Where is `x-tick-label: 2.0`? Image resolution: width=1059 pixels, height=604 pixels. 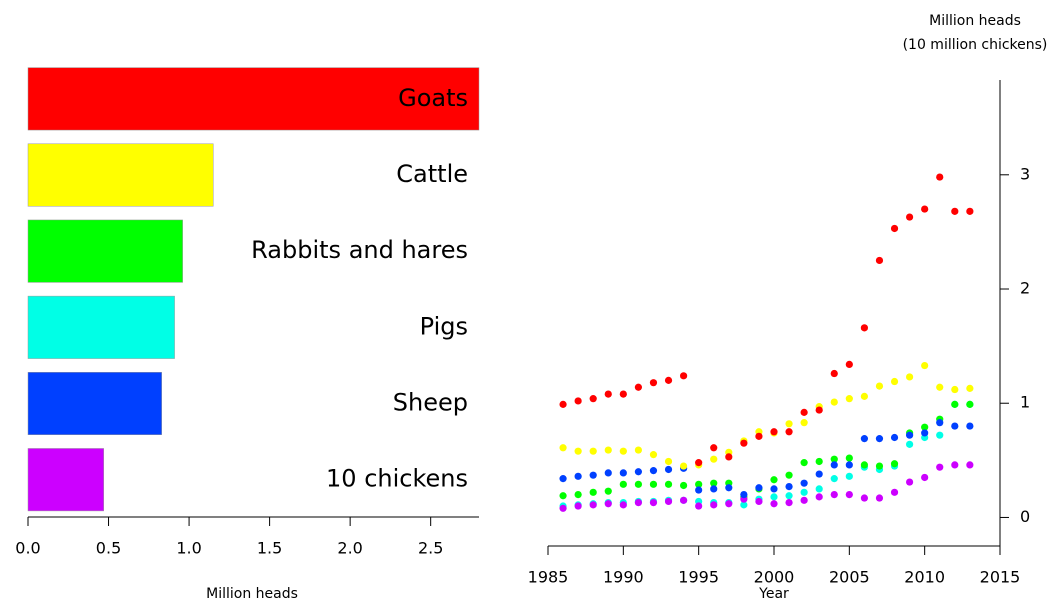 x-tick-label: 2.0 is located at coordinates (349, 548).